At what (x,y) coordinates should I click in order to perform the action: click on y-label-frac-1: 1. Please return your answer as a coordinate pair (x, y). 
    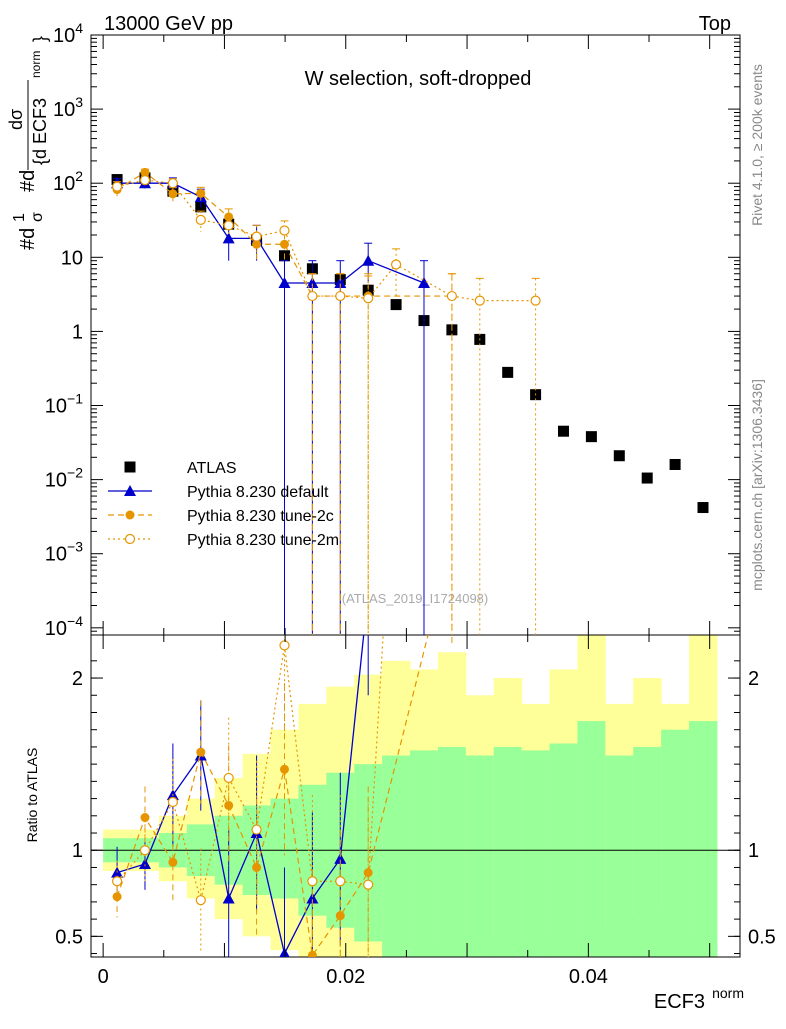
    Looking at the image, I should click on (19, 217).